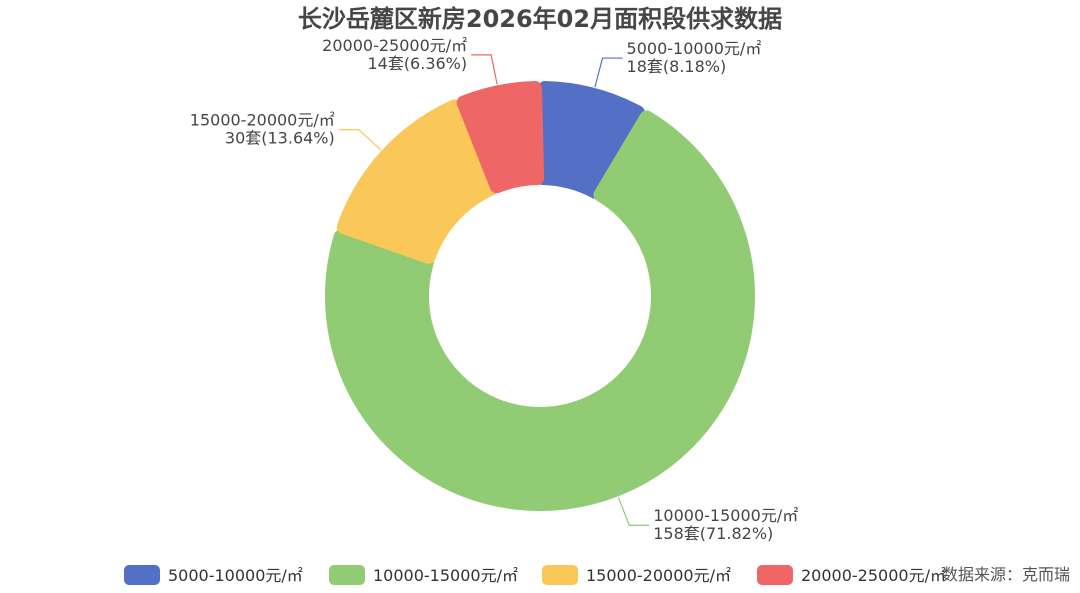 This screenshot has width=1080, height=593. Describe the element at coordinates (235, 575) in the screenshot. I see `legend-label: 5000-10000元/㎡` at that location.